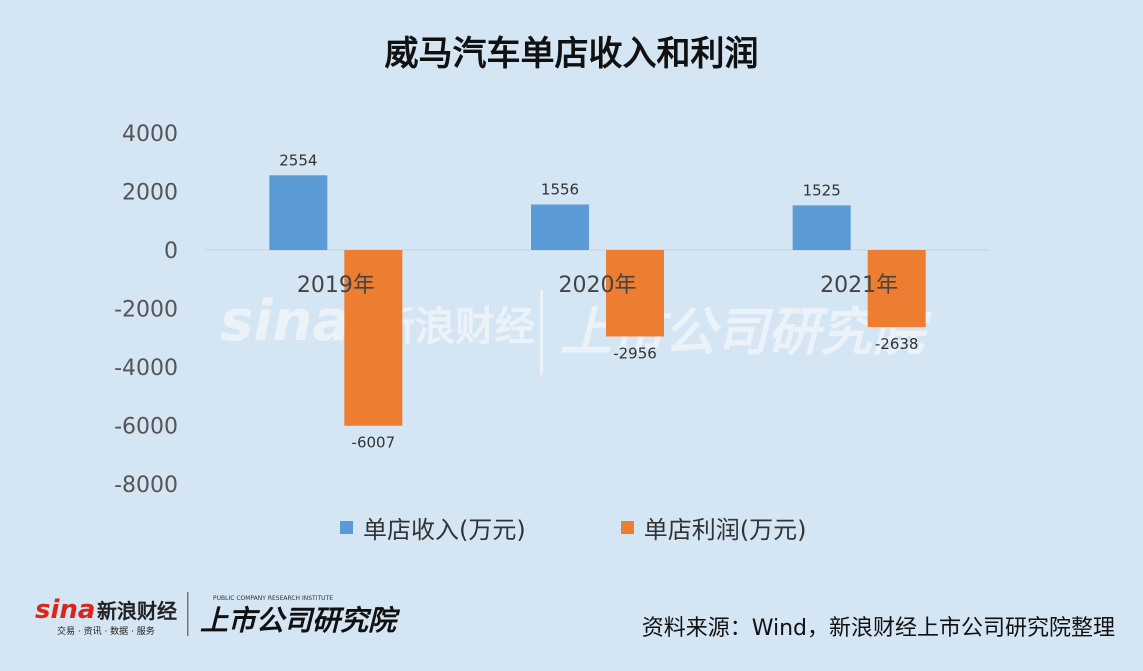  I want to click on y-tick-label: -2000, so click(146, 310).